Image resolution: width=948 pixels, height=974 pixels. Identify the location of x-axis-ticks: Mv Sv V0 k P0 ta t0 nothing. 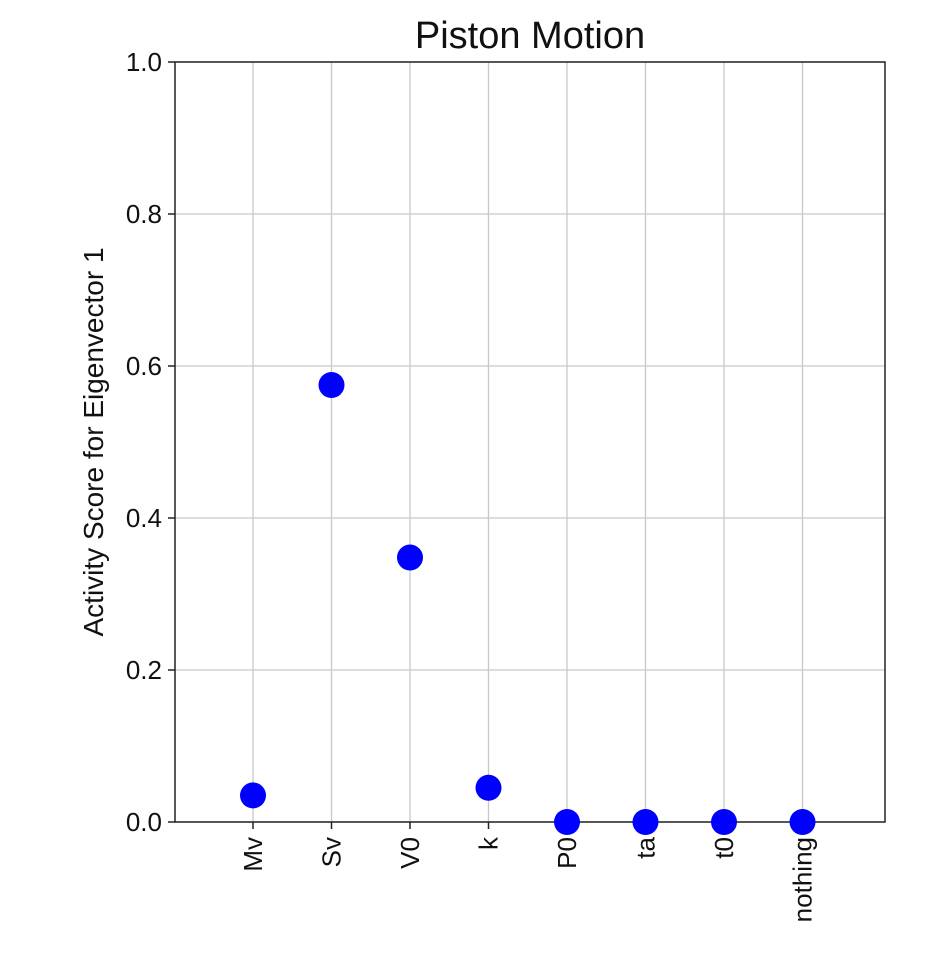
(528, 872).